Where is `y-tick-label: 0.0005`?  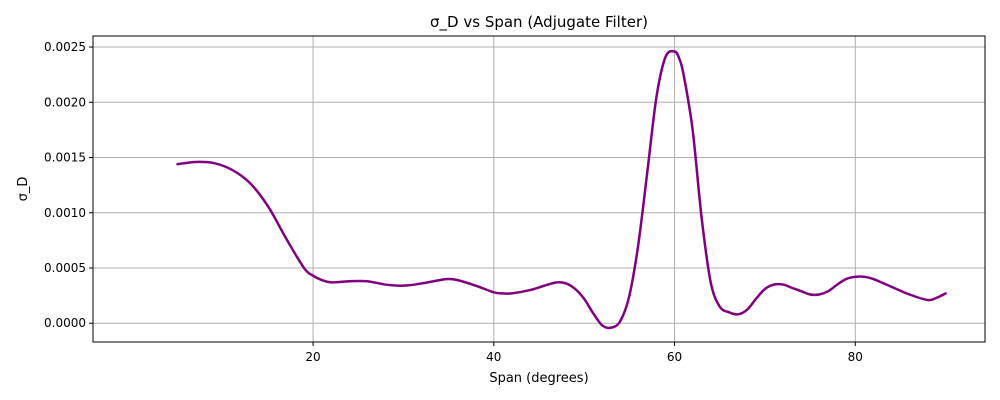
y-tick-label: 0.0005 is located at coordinates (65, 268).